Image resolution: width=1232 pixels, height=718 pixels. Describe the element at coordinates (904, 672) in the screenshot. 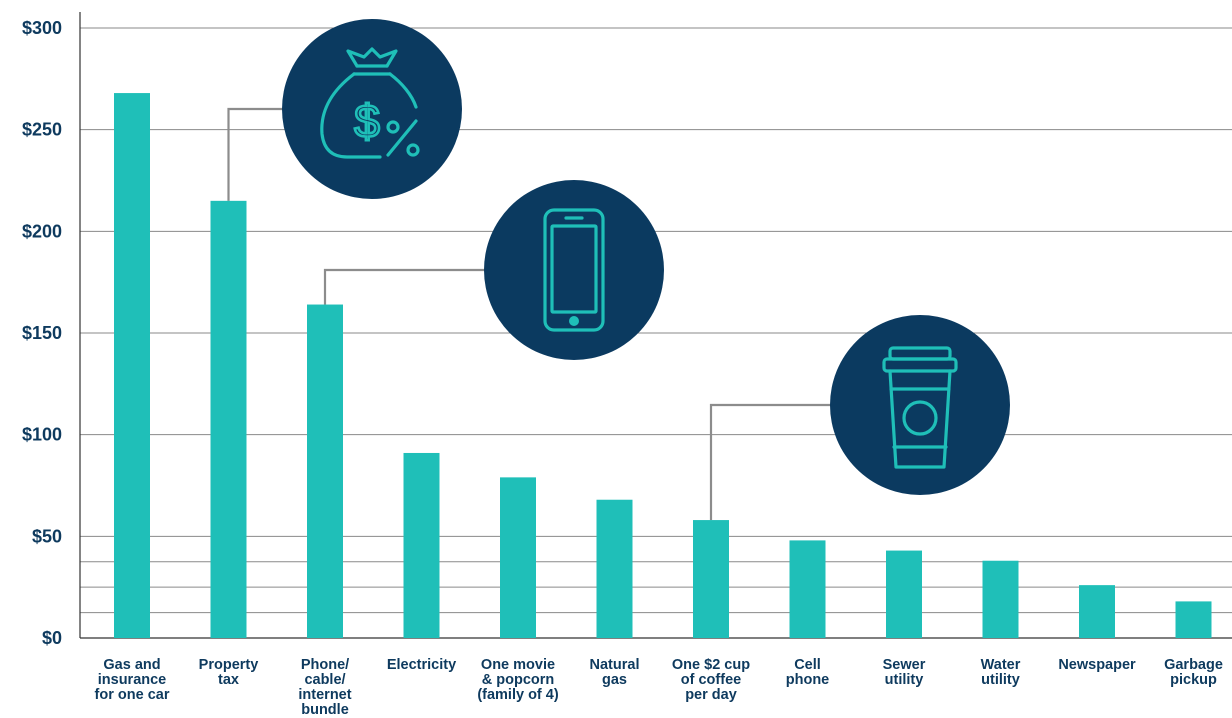

I see `x-tick-label: Sewer utility` at that location.